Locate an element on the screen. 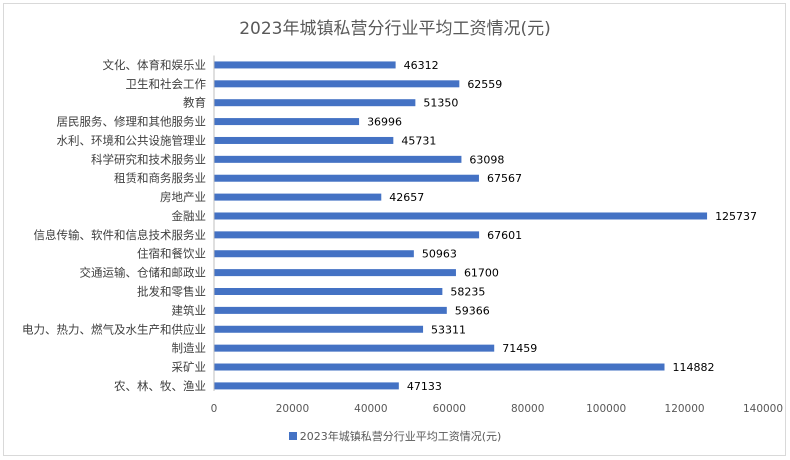 Image resolution: width=790 pixels, height=460 pixels. data-label: 61700 is located at coordinates (481, 273).